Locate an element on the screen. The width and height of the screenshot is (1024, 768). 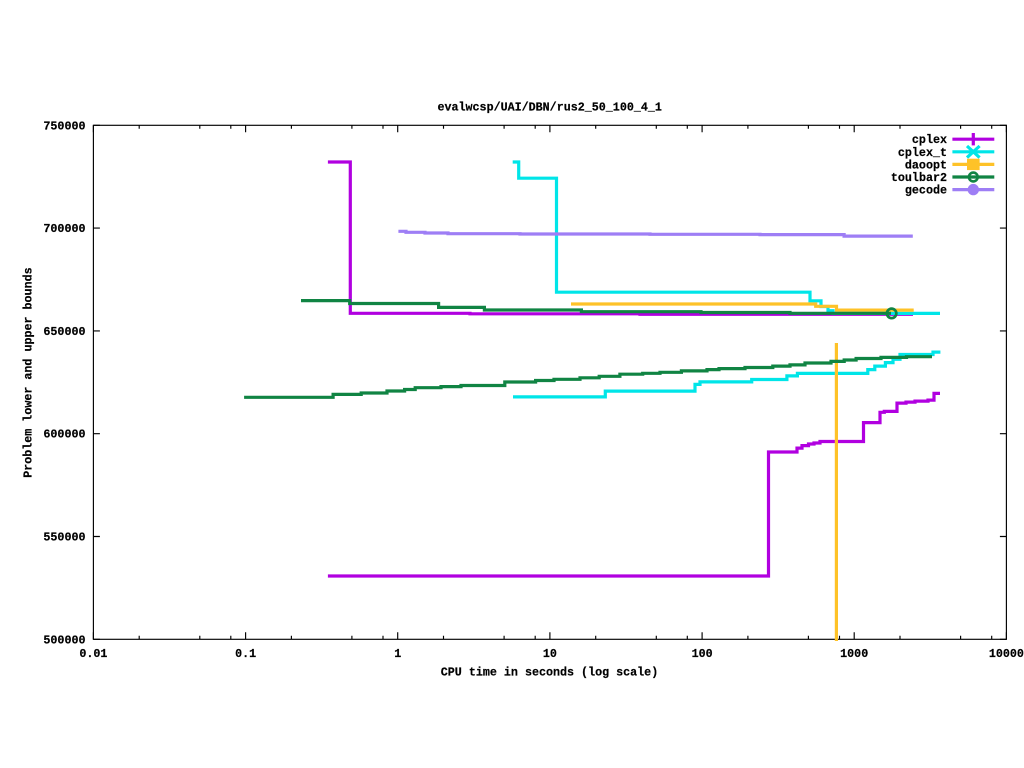
svg-text:evalwcsp/UAI/DBN/rus2_50_100_4: evalwcsp/UAI/DBN/rus2_50_100_4_1 is located at coordinates (549, 108).